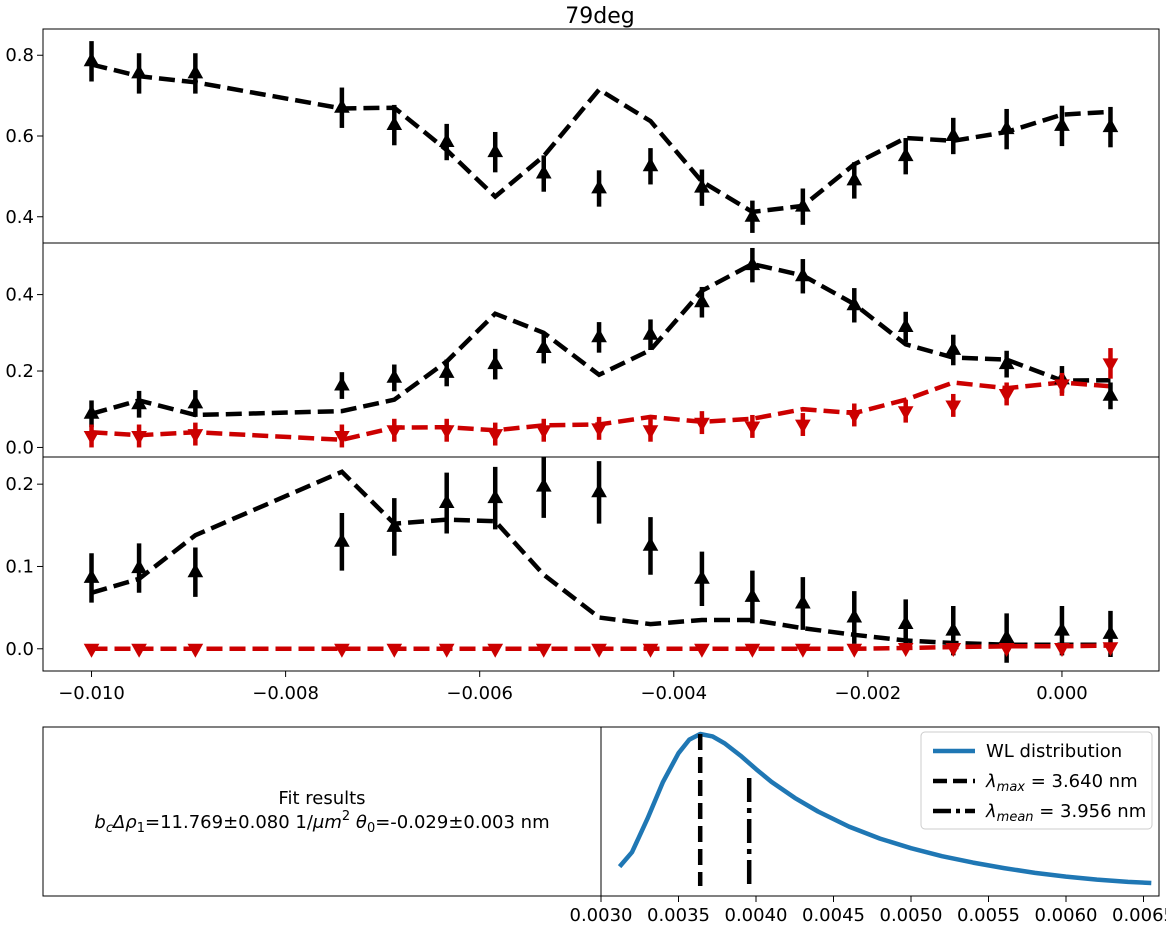  I want to click on series-line, so click(601, 411).